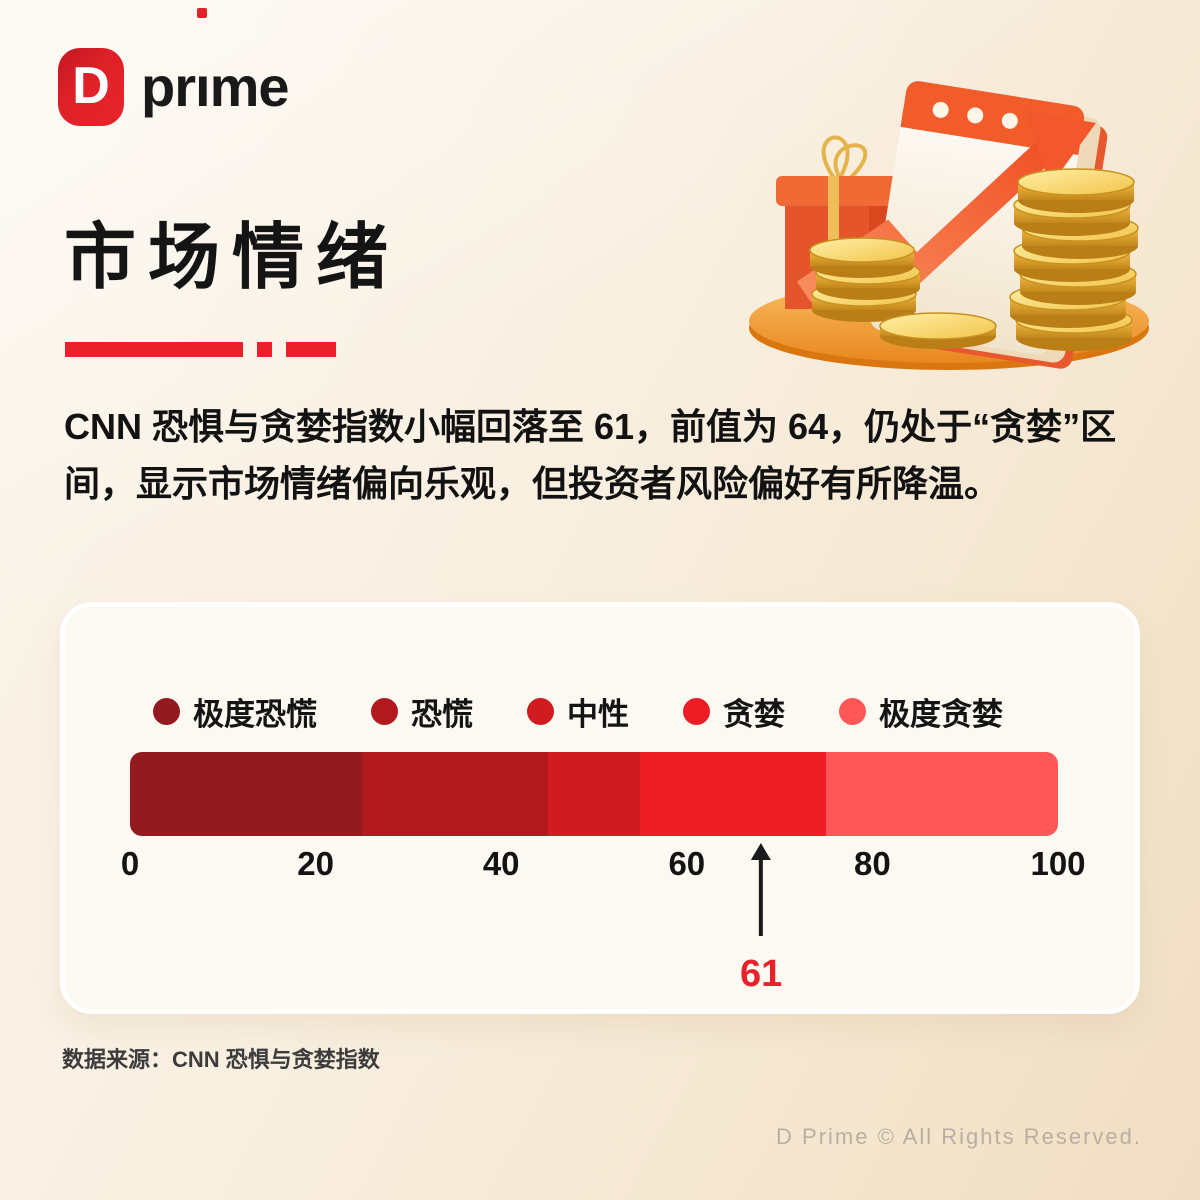 The image size is (1200, 1200). What do you see at coordinates (941, 714) in the screenshot?
I see `legend-item-label: 极度贪婪` at bounding box center [941, 714].